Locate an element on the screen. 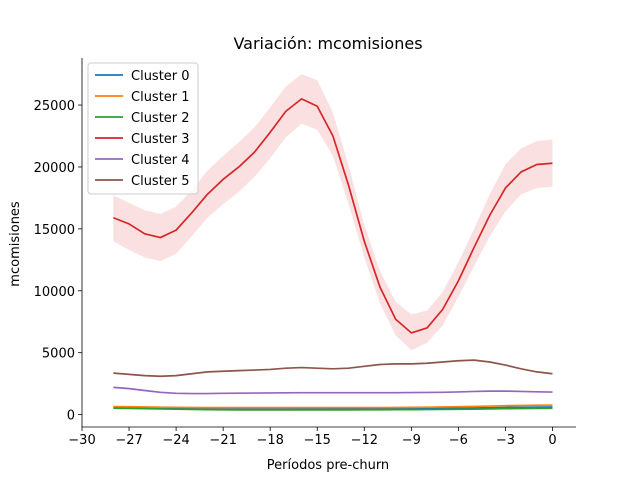 The width and height of the screenshot is (640, 480). x-tick-label: −30 is located at coordinates (81, 440).